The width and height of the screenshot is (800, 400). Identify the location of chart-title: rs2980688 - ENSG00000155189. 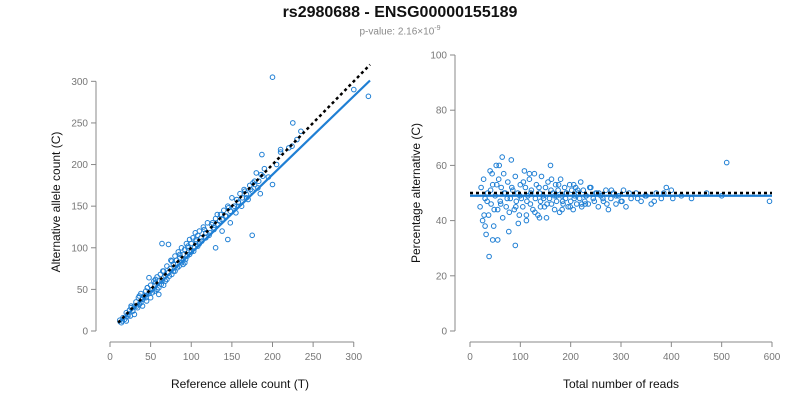
(400, 12).